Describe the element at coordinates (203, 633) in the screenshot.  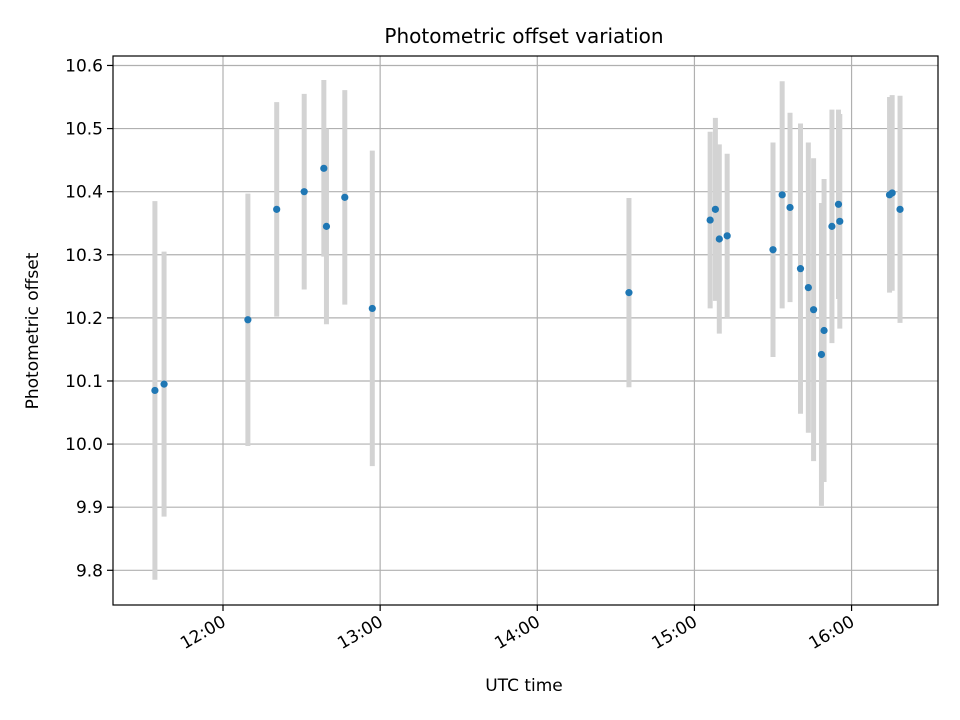
I see `x-tick-label: 12:00` at that location.